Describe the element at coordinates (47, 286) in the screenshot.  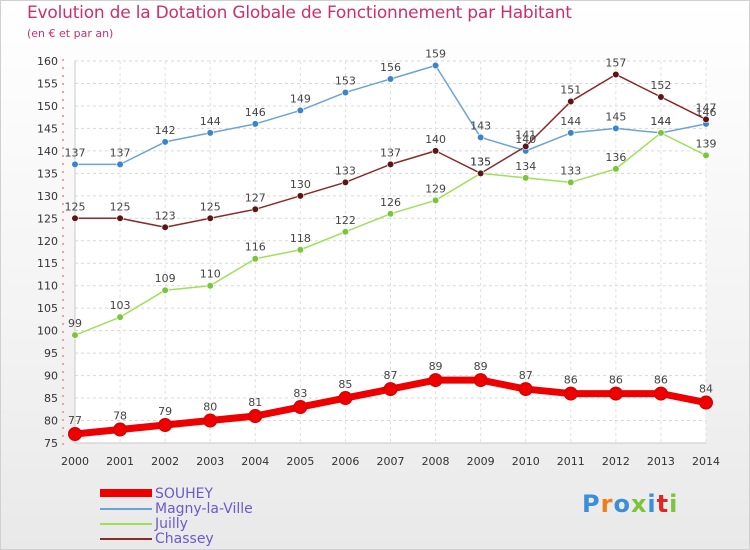
I see `y-tick-label: 110` at that location.